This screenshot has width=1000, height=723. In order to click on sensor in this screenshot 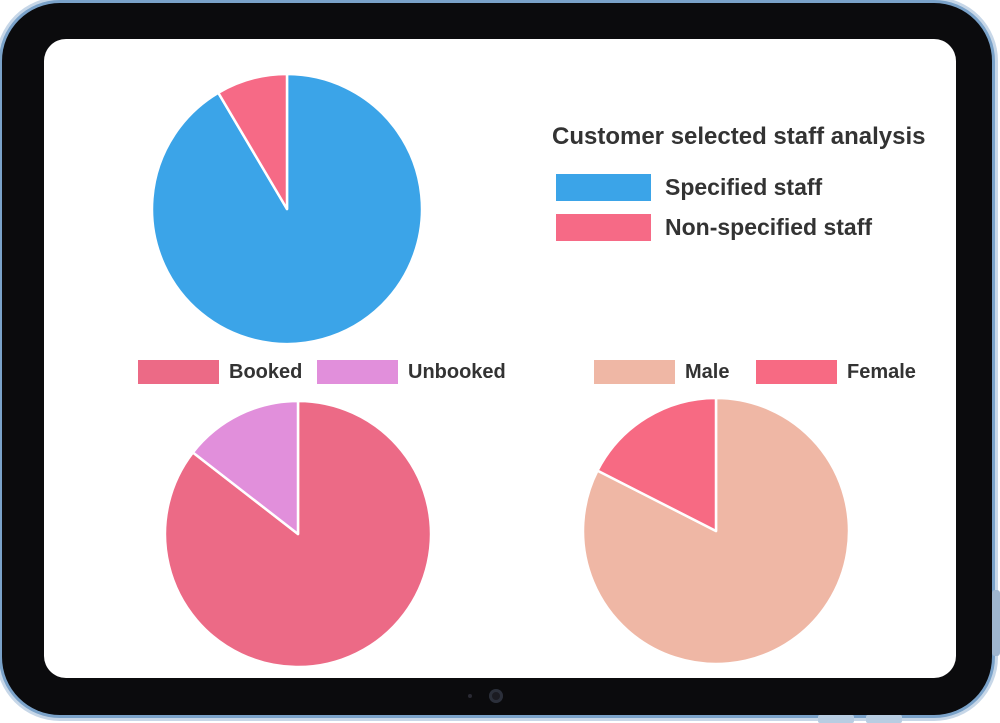, I will do `click(470, 696)`.